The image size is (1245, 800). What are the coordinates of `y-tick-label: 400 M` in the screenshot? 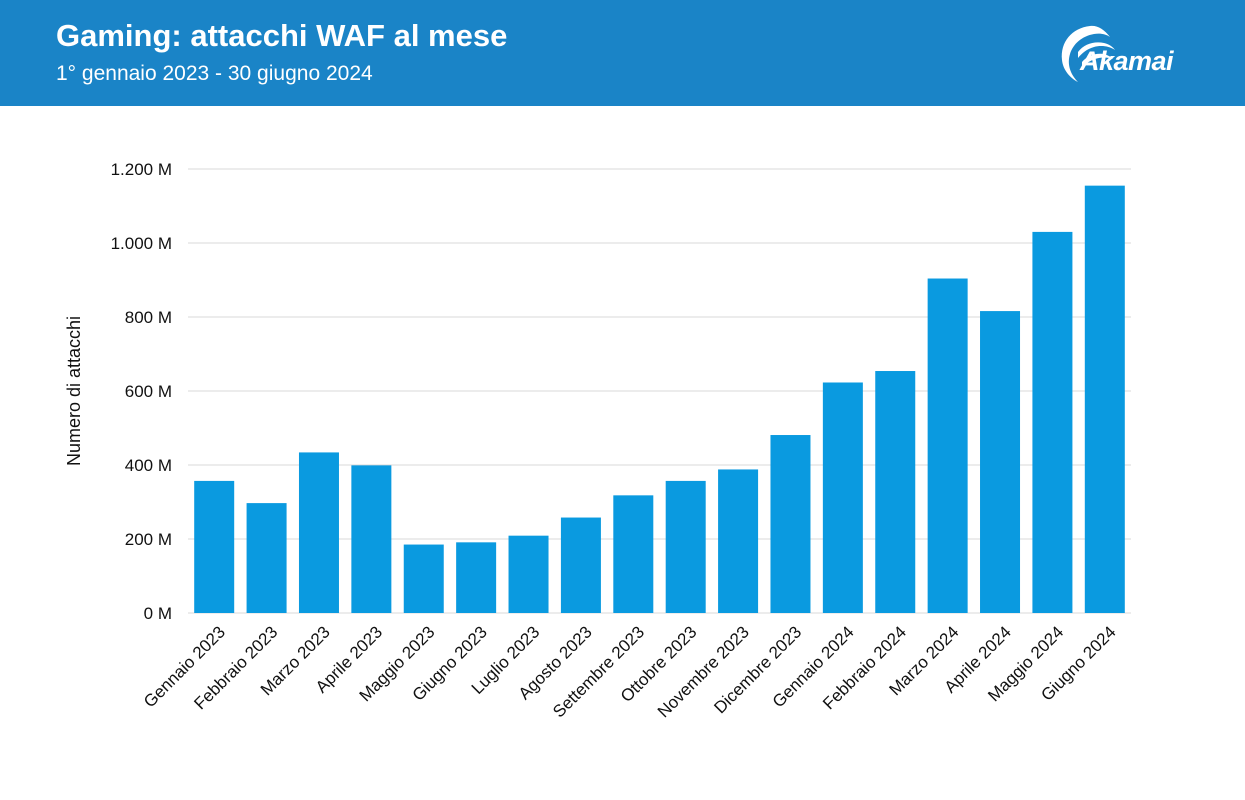 It's located at (148, 465).